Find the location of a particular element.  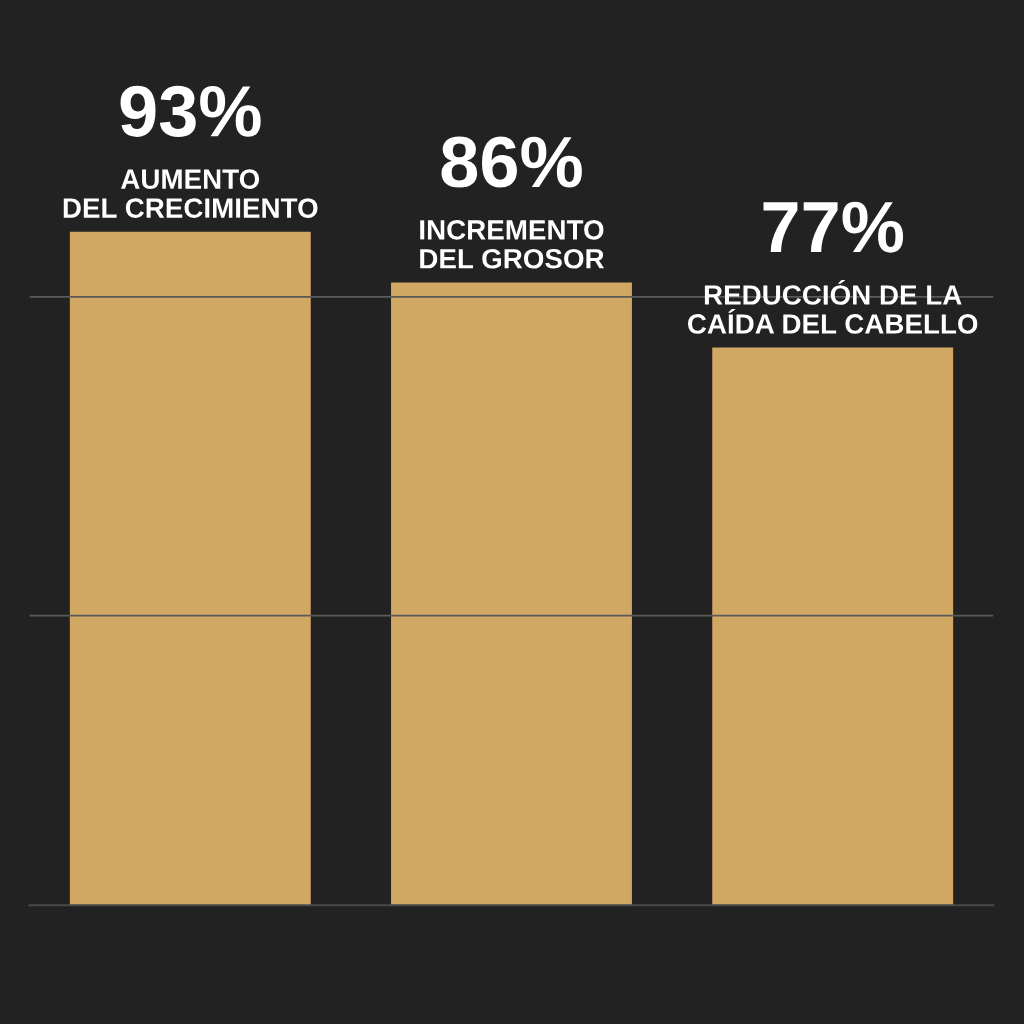

data-label: 77% is located at coordinates (833, 227).